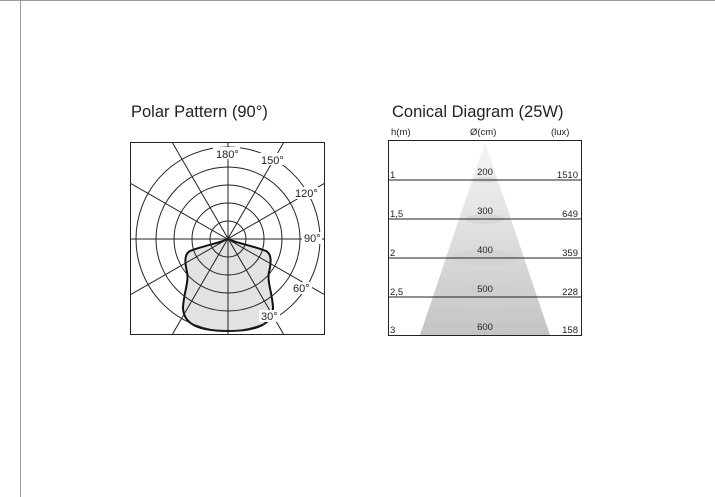 This screenshot has height=497, width=715. Describe the element at coordinates (485, 327) in the screenshot. I see `diameter-value: 600` at that location.